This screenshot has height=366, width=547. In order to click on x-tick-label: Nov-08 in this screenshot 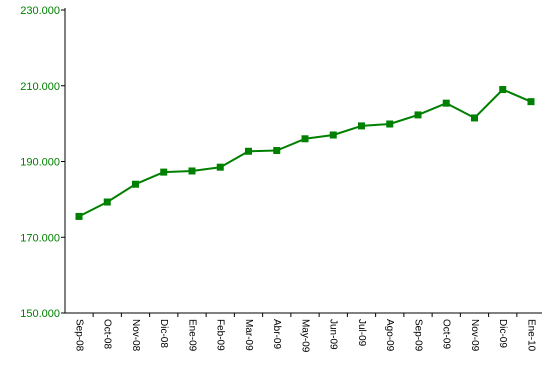, I will do `click(135, 335)`.